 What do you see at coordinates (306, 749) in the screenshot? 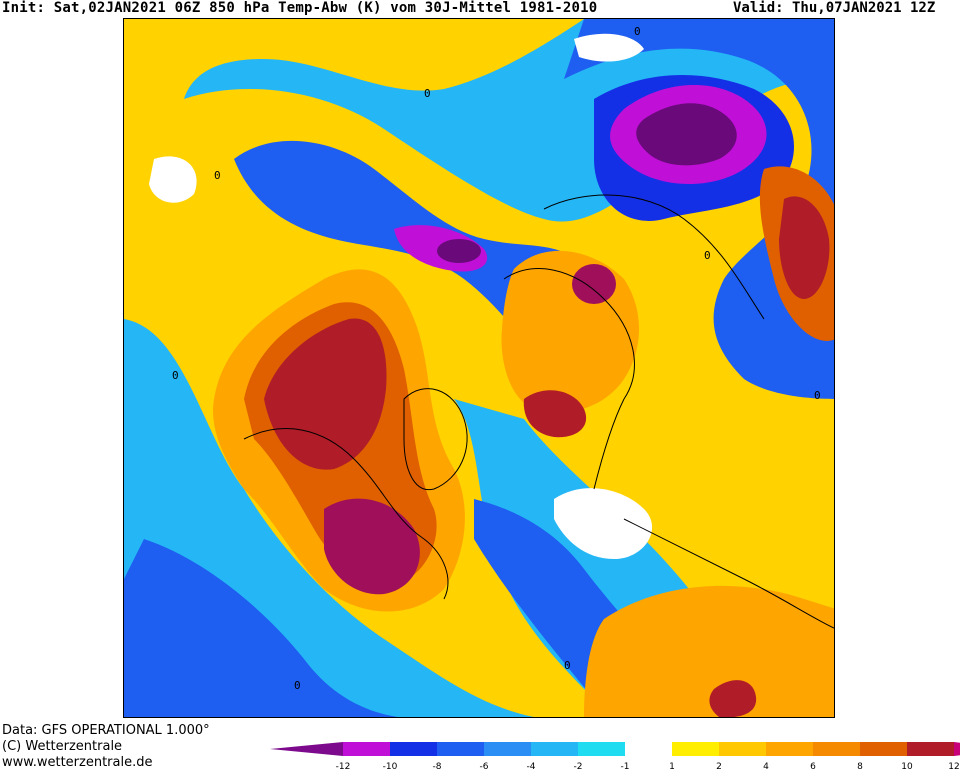
I see `legend-swatch-low-arrow` at bounding box center [306, 749].